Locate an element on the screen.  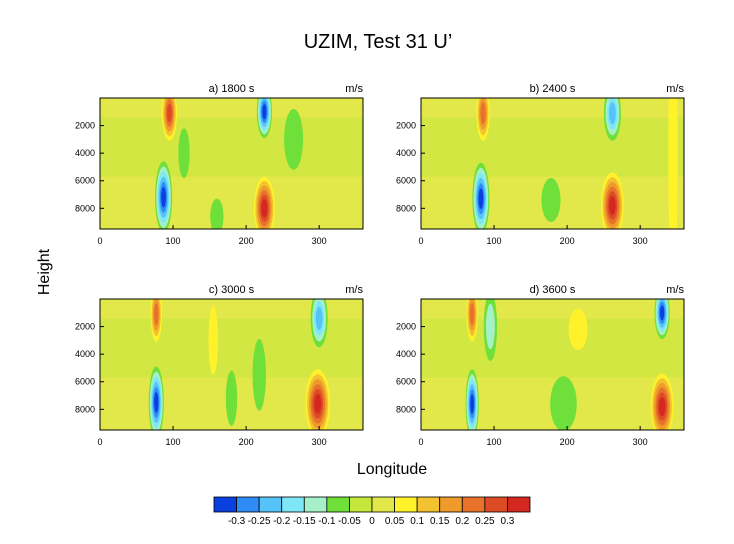
colorbar-label: 0.25 is located at coordinates (485, 521).